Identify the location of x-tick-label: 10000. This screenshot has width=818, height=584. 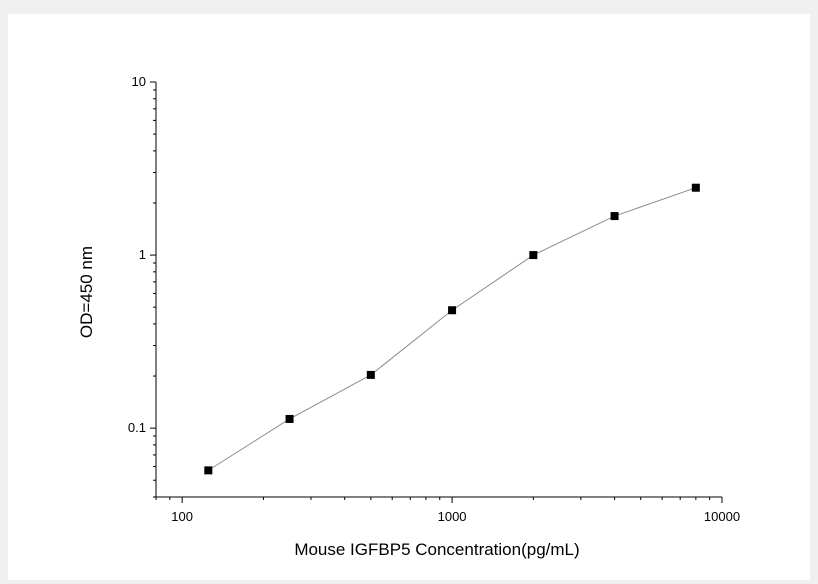
(722, 516).